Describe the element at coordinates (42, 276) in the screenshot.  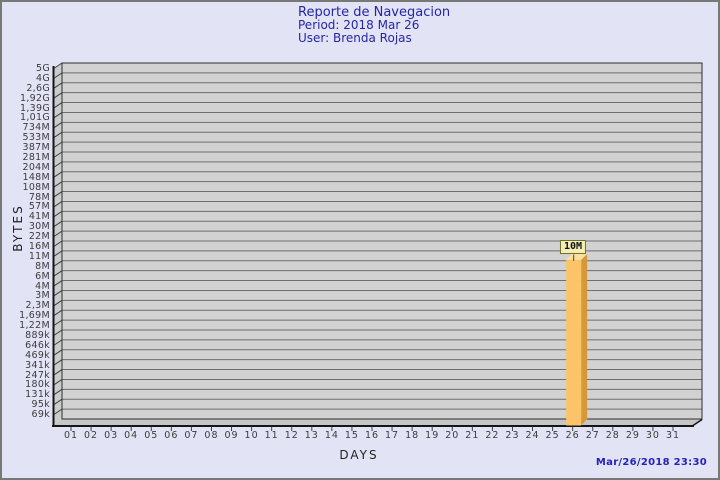
I see `y-axis-tick-label: 6M` at that location.